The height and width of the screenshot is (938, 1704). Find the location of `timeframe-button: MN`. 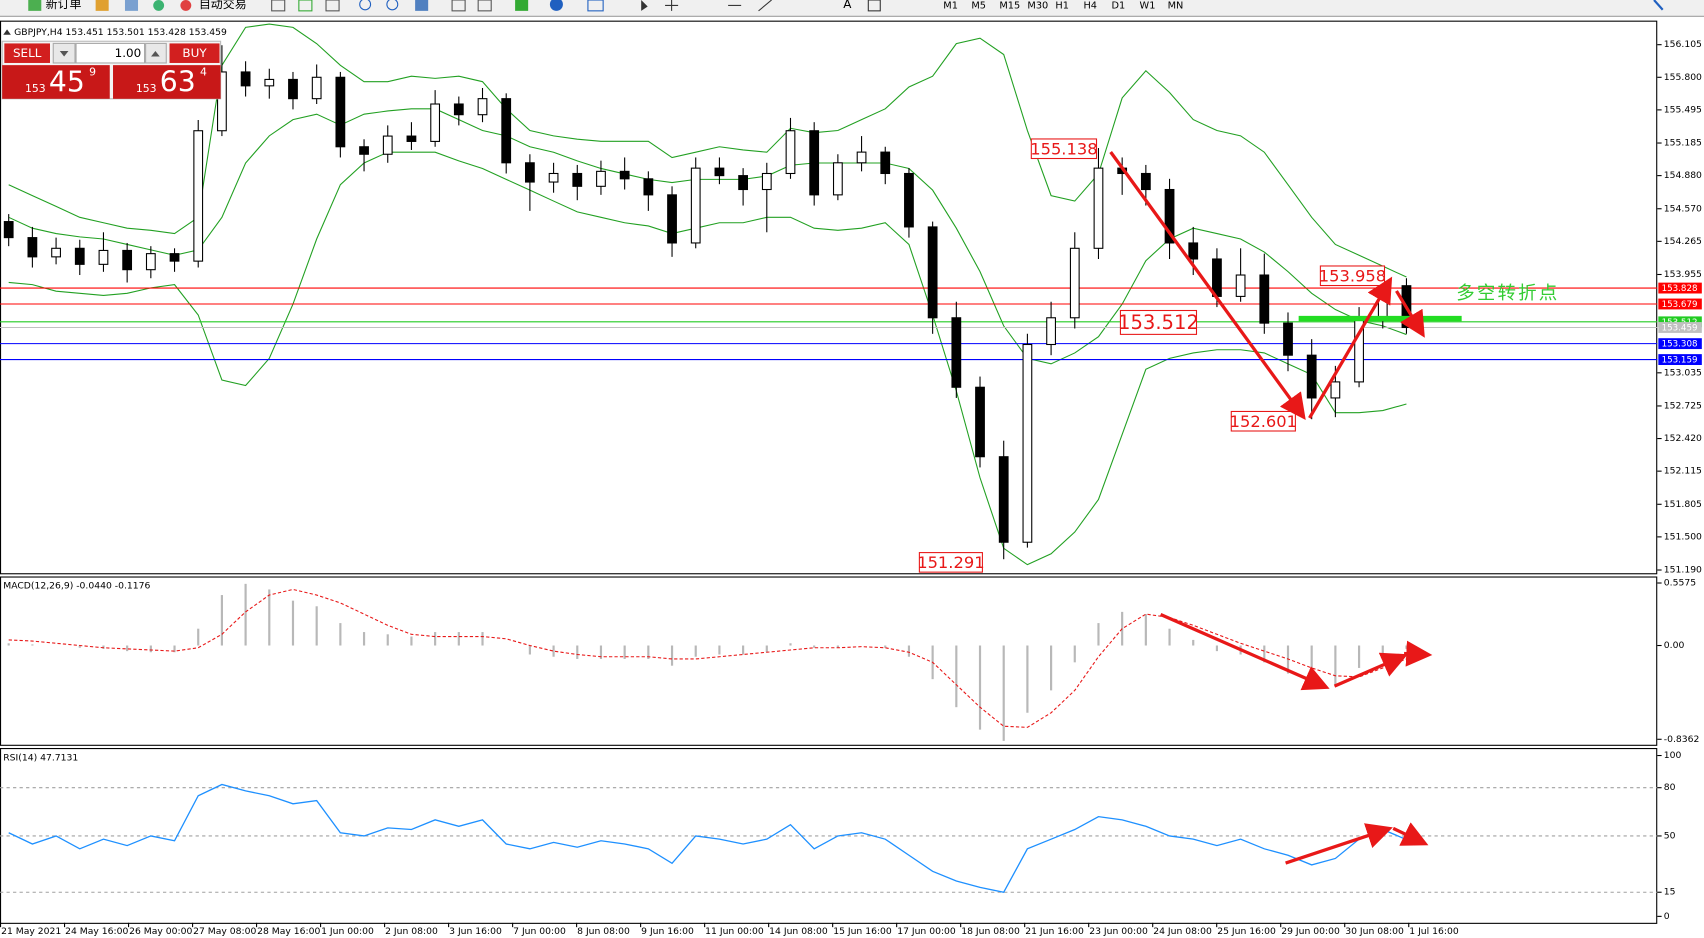

timeframe-button: MN is located at coordinates (1176, 5).